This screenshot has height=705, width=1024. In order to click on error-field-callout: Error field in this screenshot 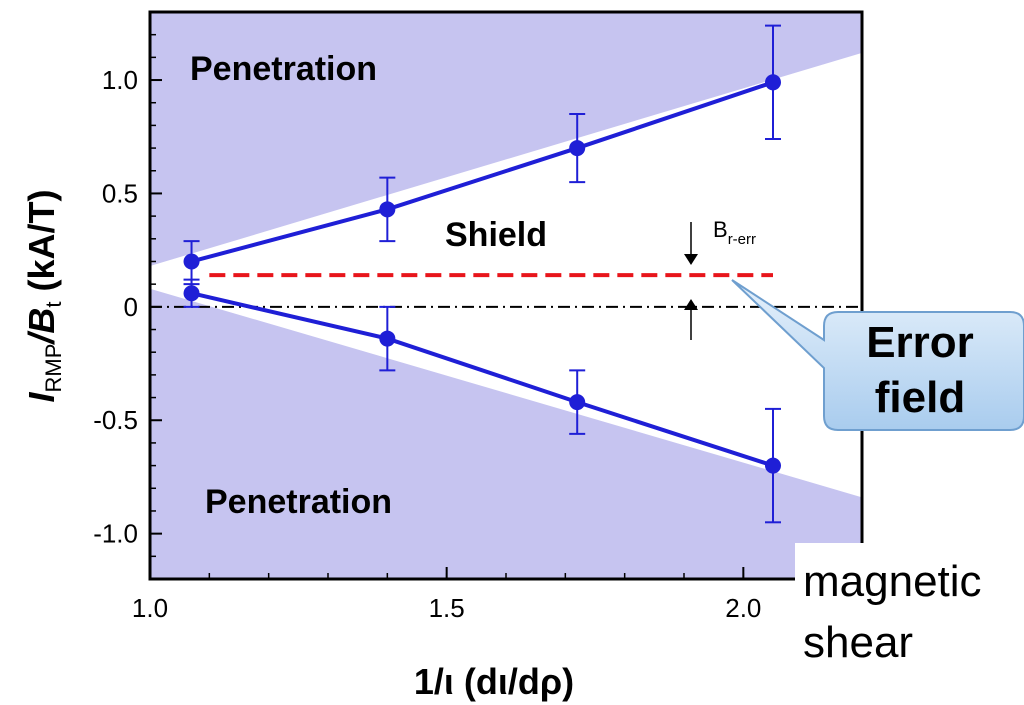, I will do `click(877, 355)`.